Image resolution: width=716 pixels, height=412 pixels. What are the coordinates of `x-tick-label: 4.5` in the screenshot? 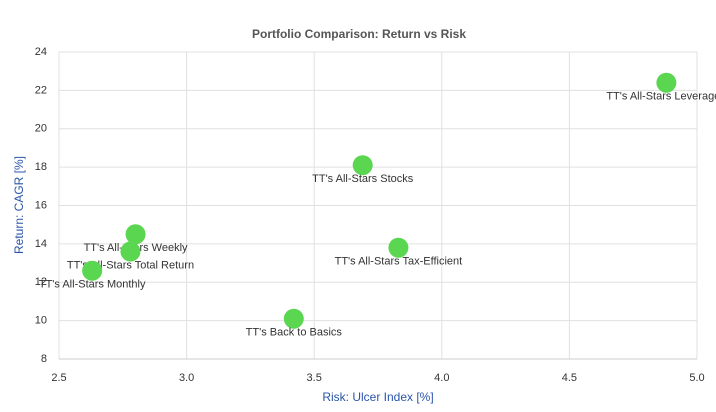 It's located at (569, 378).